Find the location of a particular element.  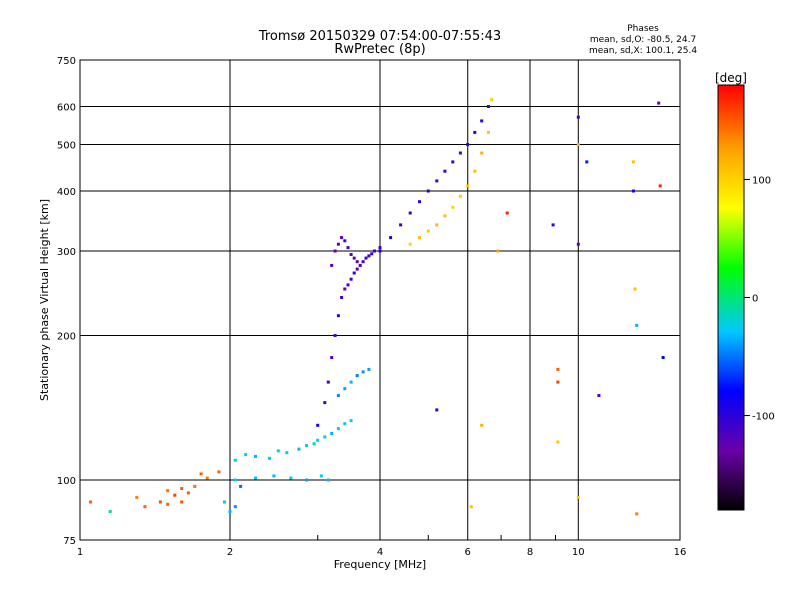

y-tick-label: 500 is located at coordinates (66, 146).